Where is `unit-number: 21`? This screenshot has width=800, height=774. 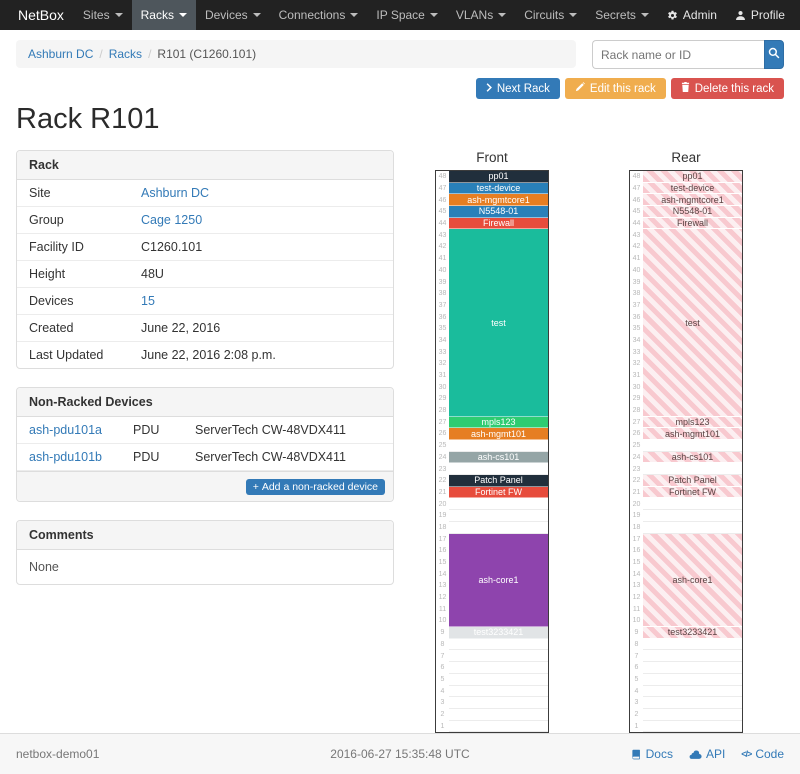 unit-number: 21 is located at coordinates (442, 492).